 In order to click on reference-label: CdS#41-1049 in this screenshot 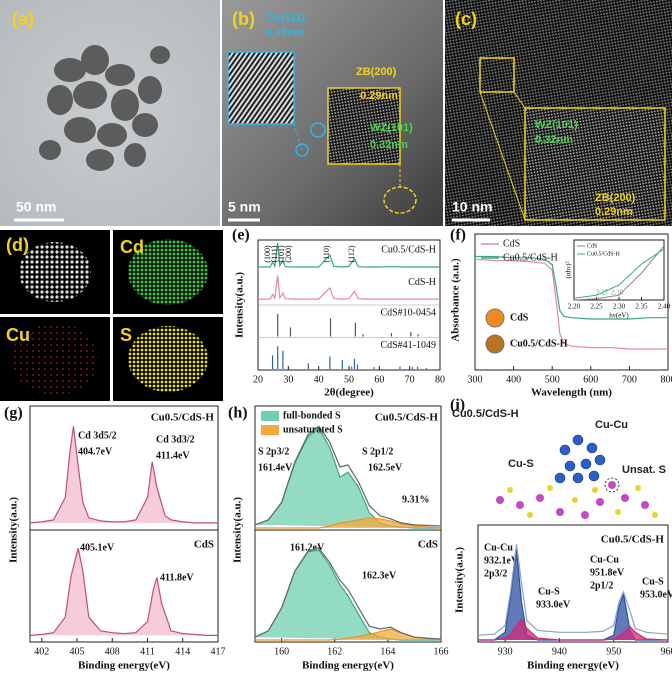, I will do `click(408, 345)`.